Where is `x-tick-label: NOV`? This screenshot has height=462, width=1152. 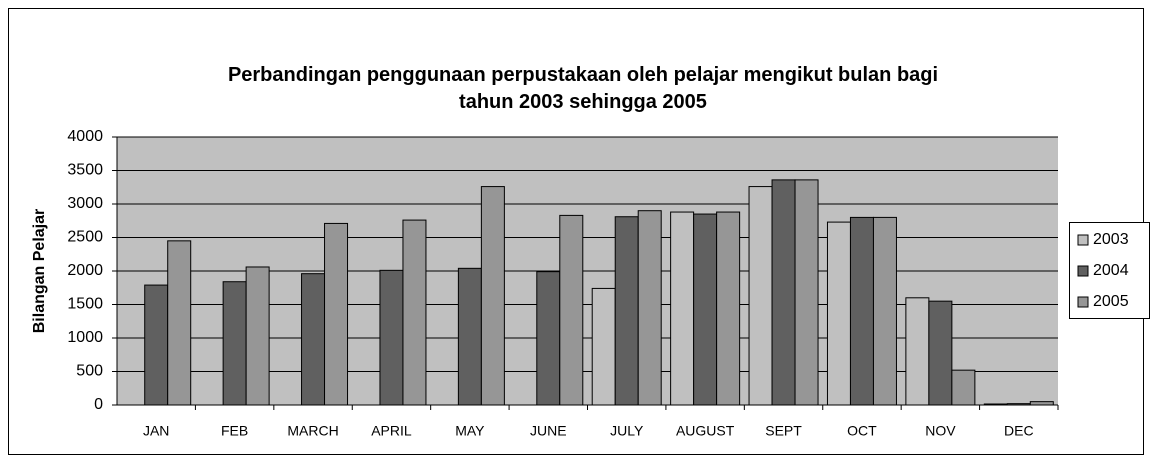 x-tick-label: NOV is located at coordinates (940, 431).